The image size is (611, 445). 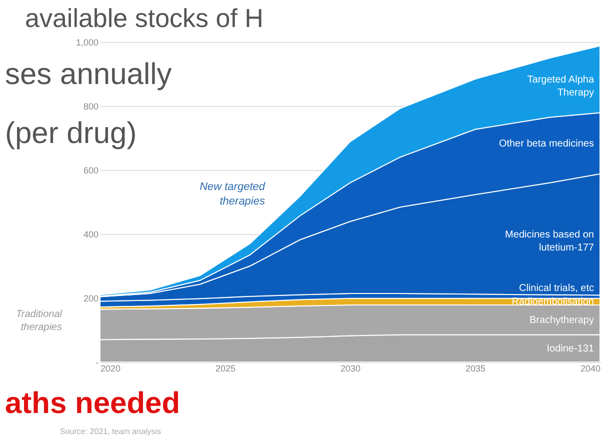 I want to click on series-label: Targeted Alpha Therapy, so click(x=560, y=86).